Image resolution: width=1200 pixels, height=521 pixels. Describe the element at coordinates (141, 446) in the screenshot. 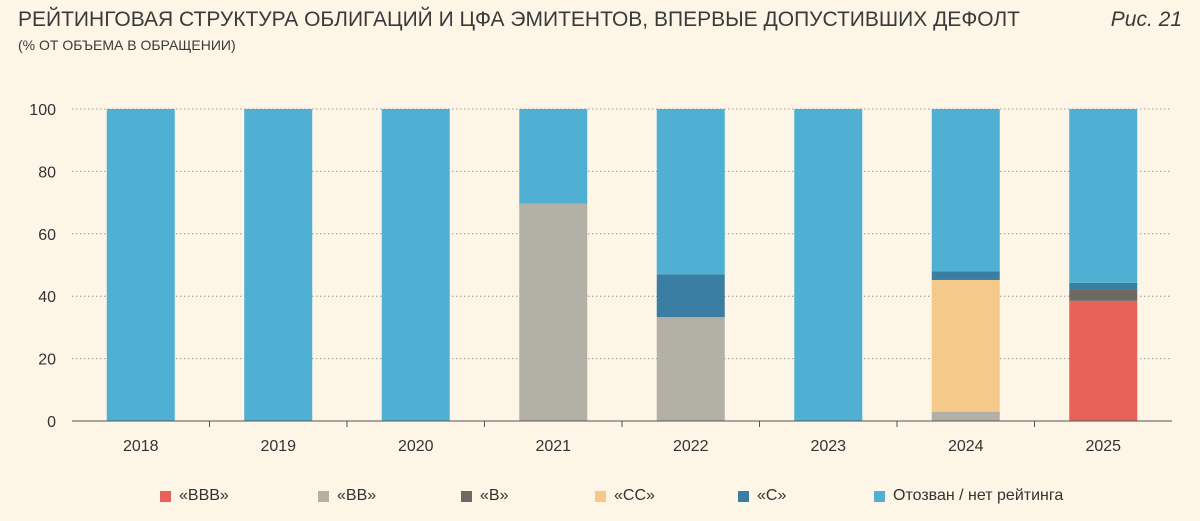

I see `x-tick-label: 2018` at that location.